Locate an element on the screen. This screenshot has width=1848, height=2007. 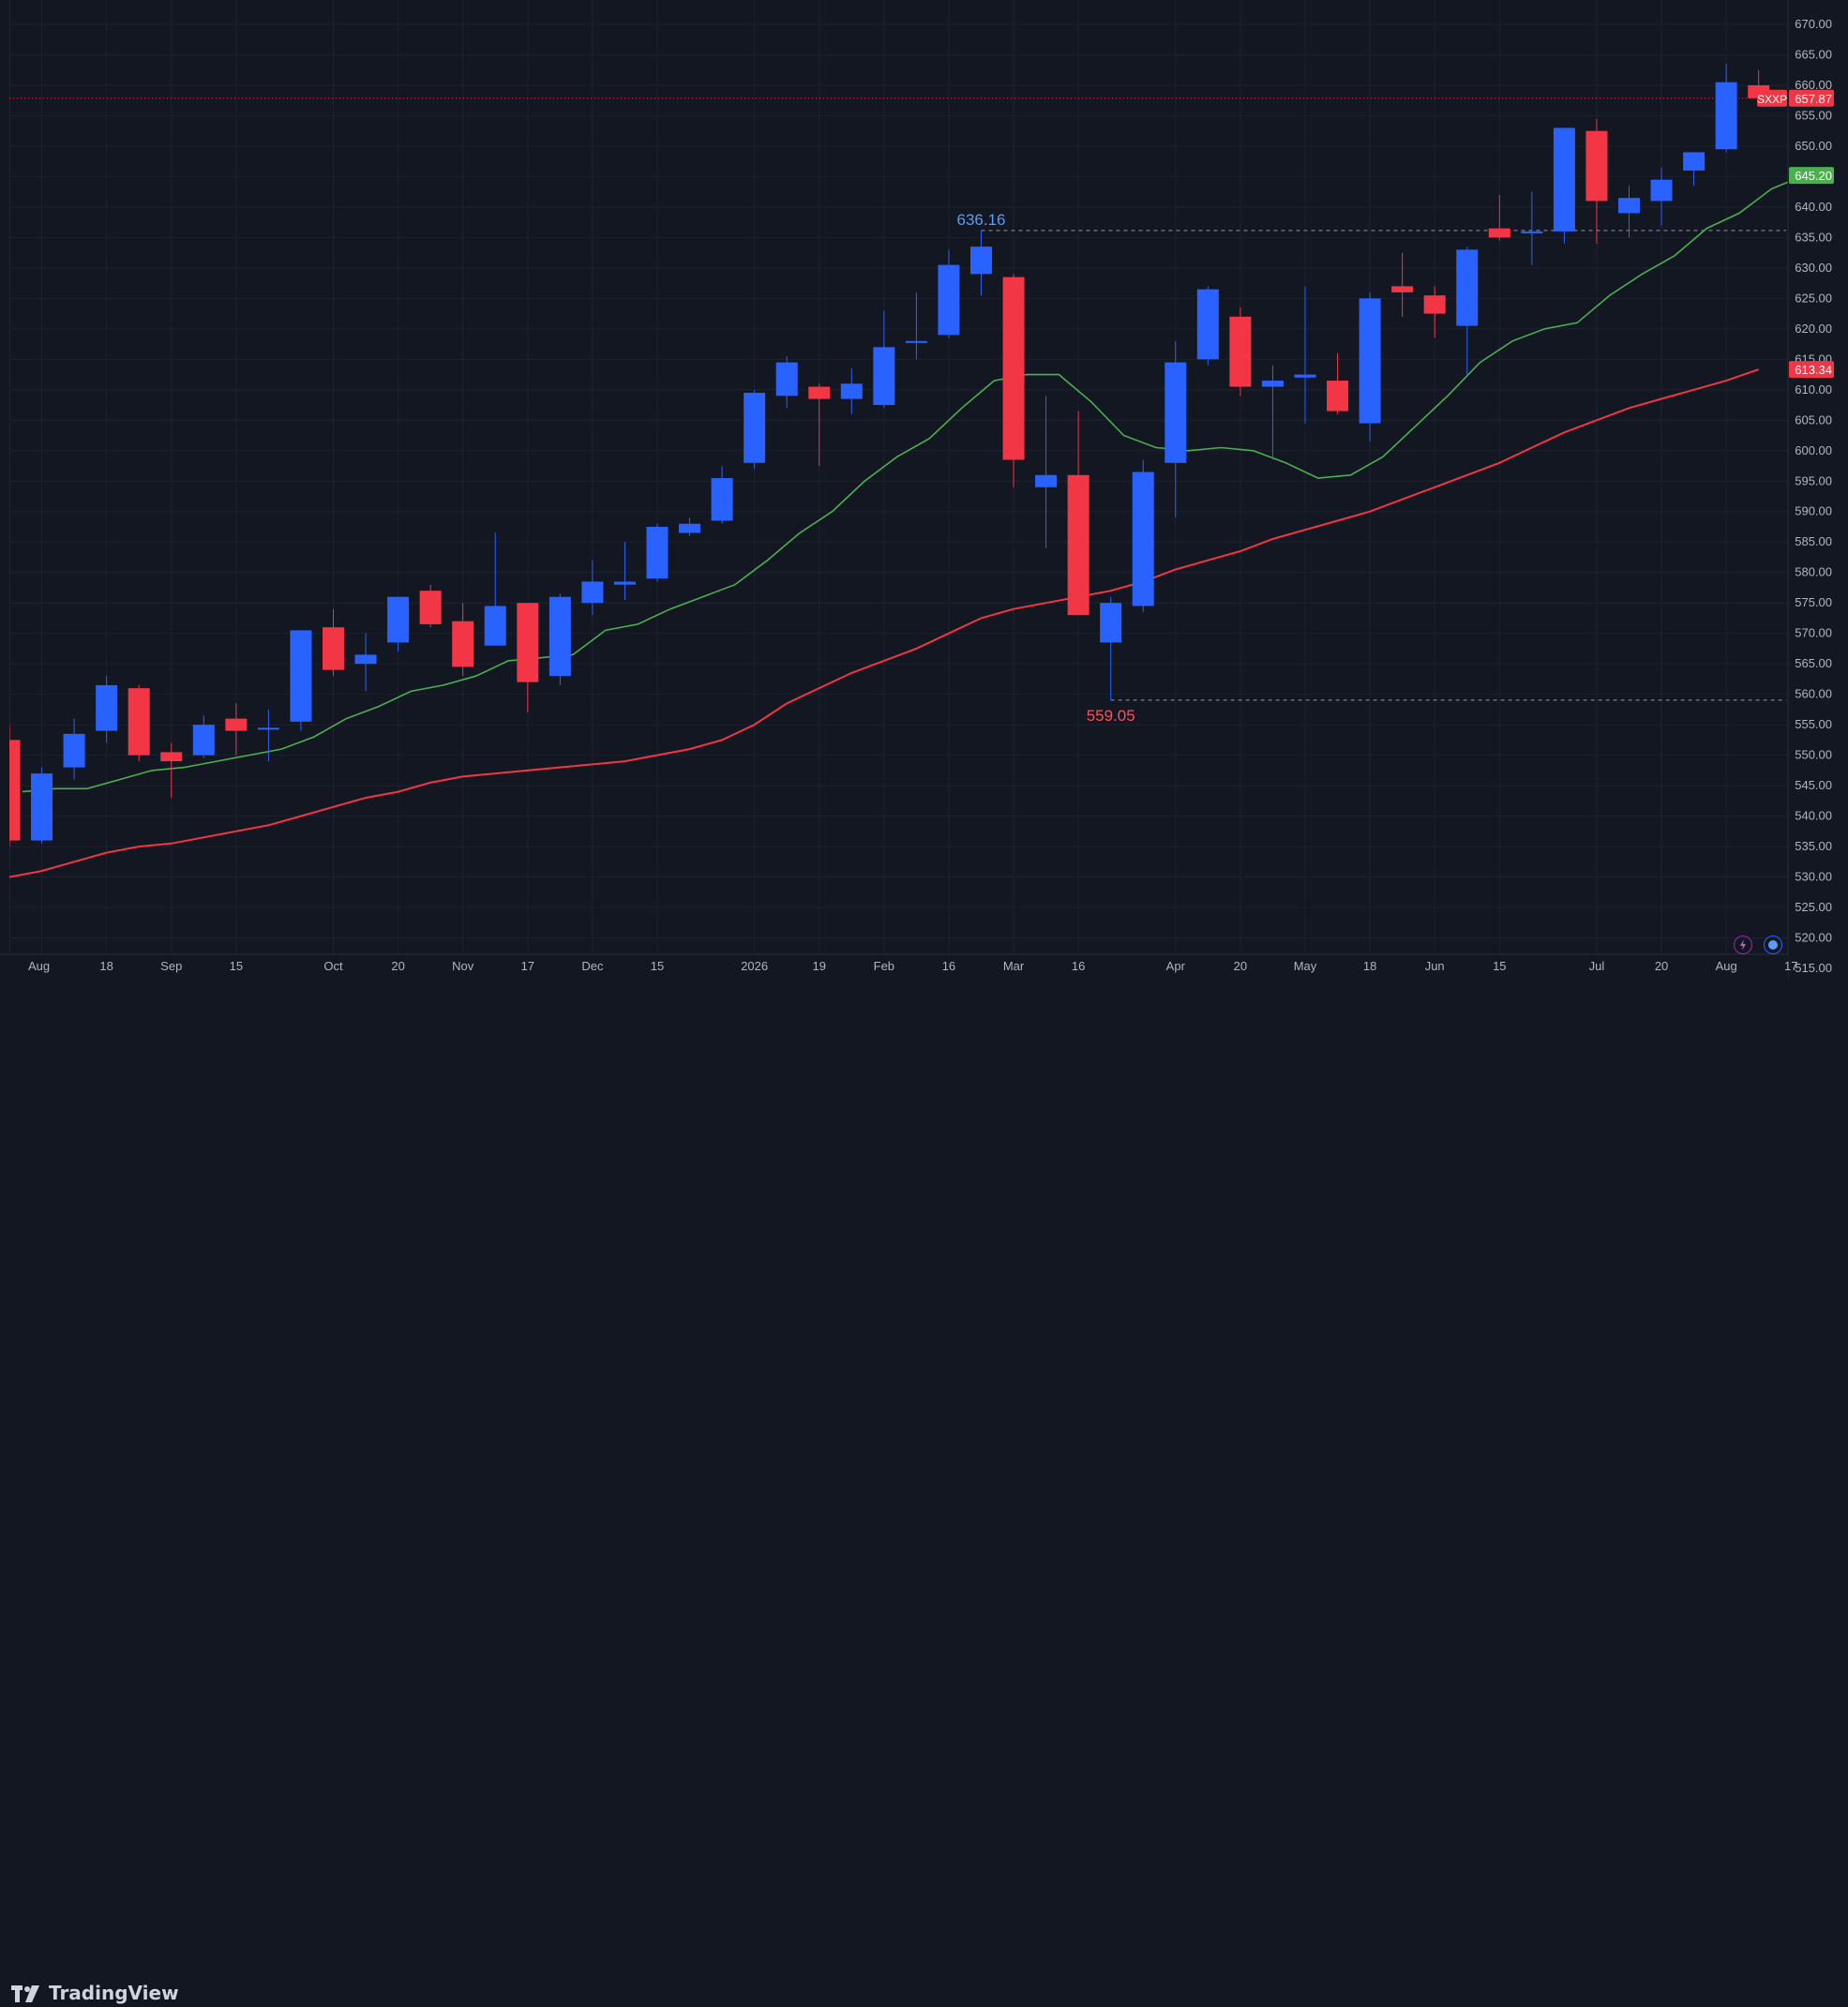
y-tick-label: 590.00 is located at coordinates (1813, 511).